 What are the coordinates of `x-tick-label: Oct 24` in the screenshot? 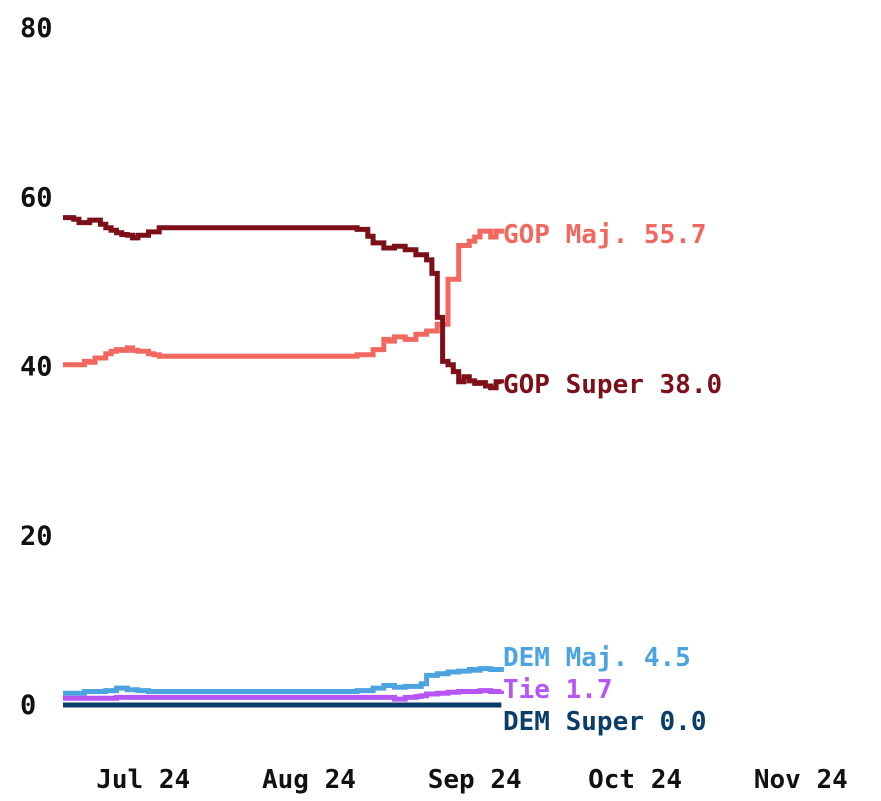 It's located at (635, 780).